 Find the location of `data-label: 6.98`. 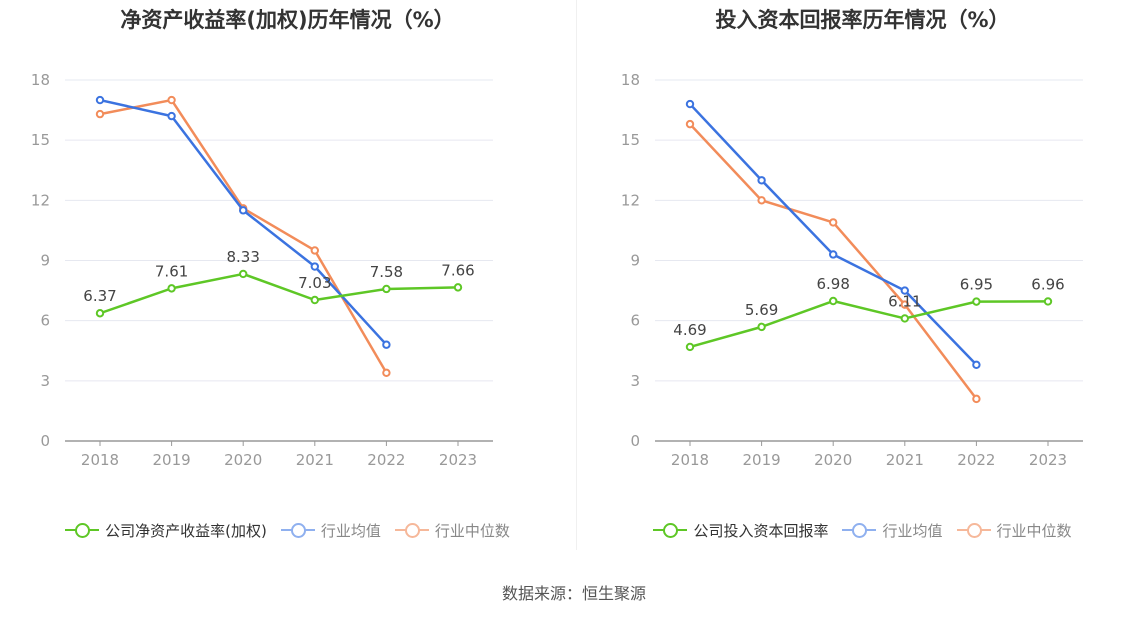

data-label: 6.98 is located at coordinates (832, 284).